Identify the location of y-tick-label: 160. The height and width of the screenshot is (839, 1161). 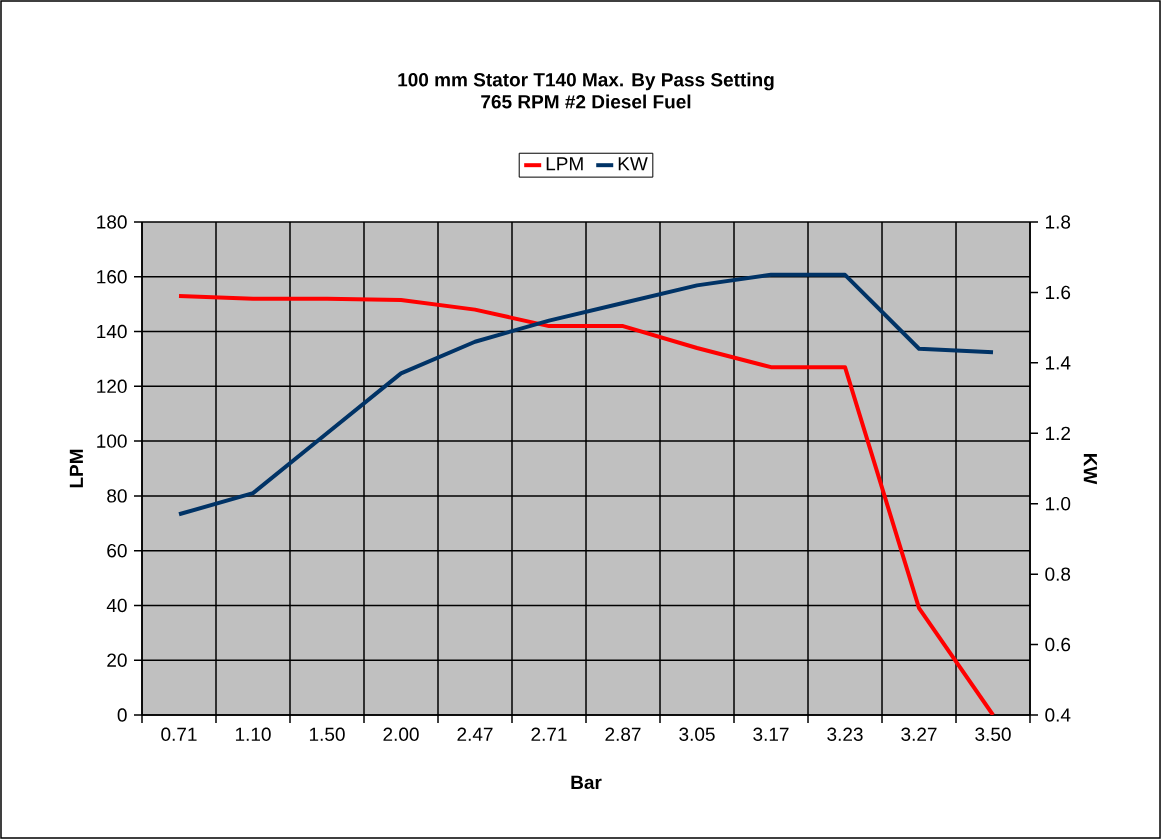
(112, 277).